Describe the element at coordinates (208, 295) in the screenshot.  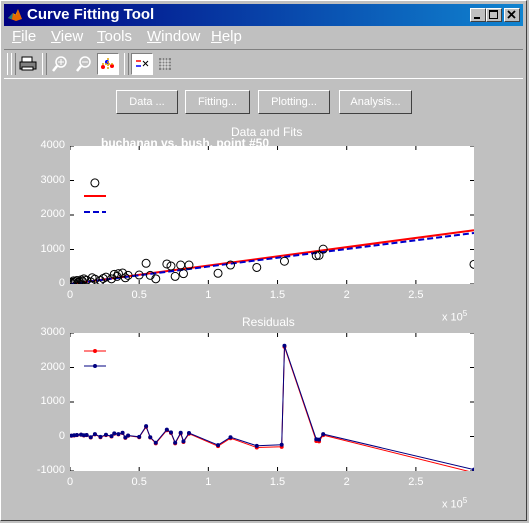
I see `x-tick-label: 1` at that location.